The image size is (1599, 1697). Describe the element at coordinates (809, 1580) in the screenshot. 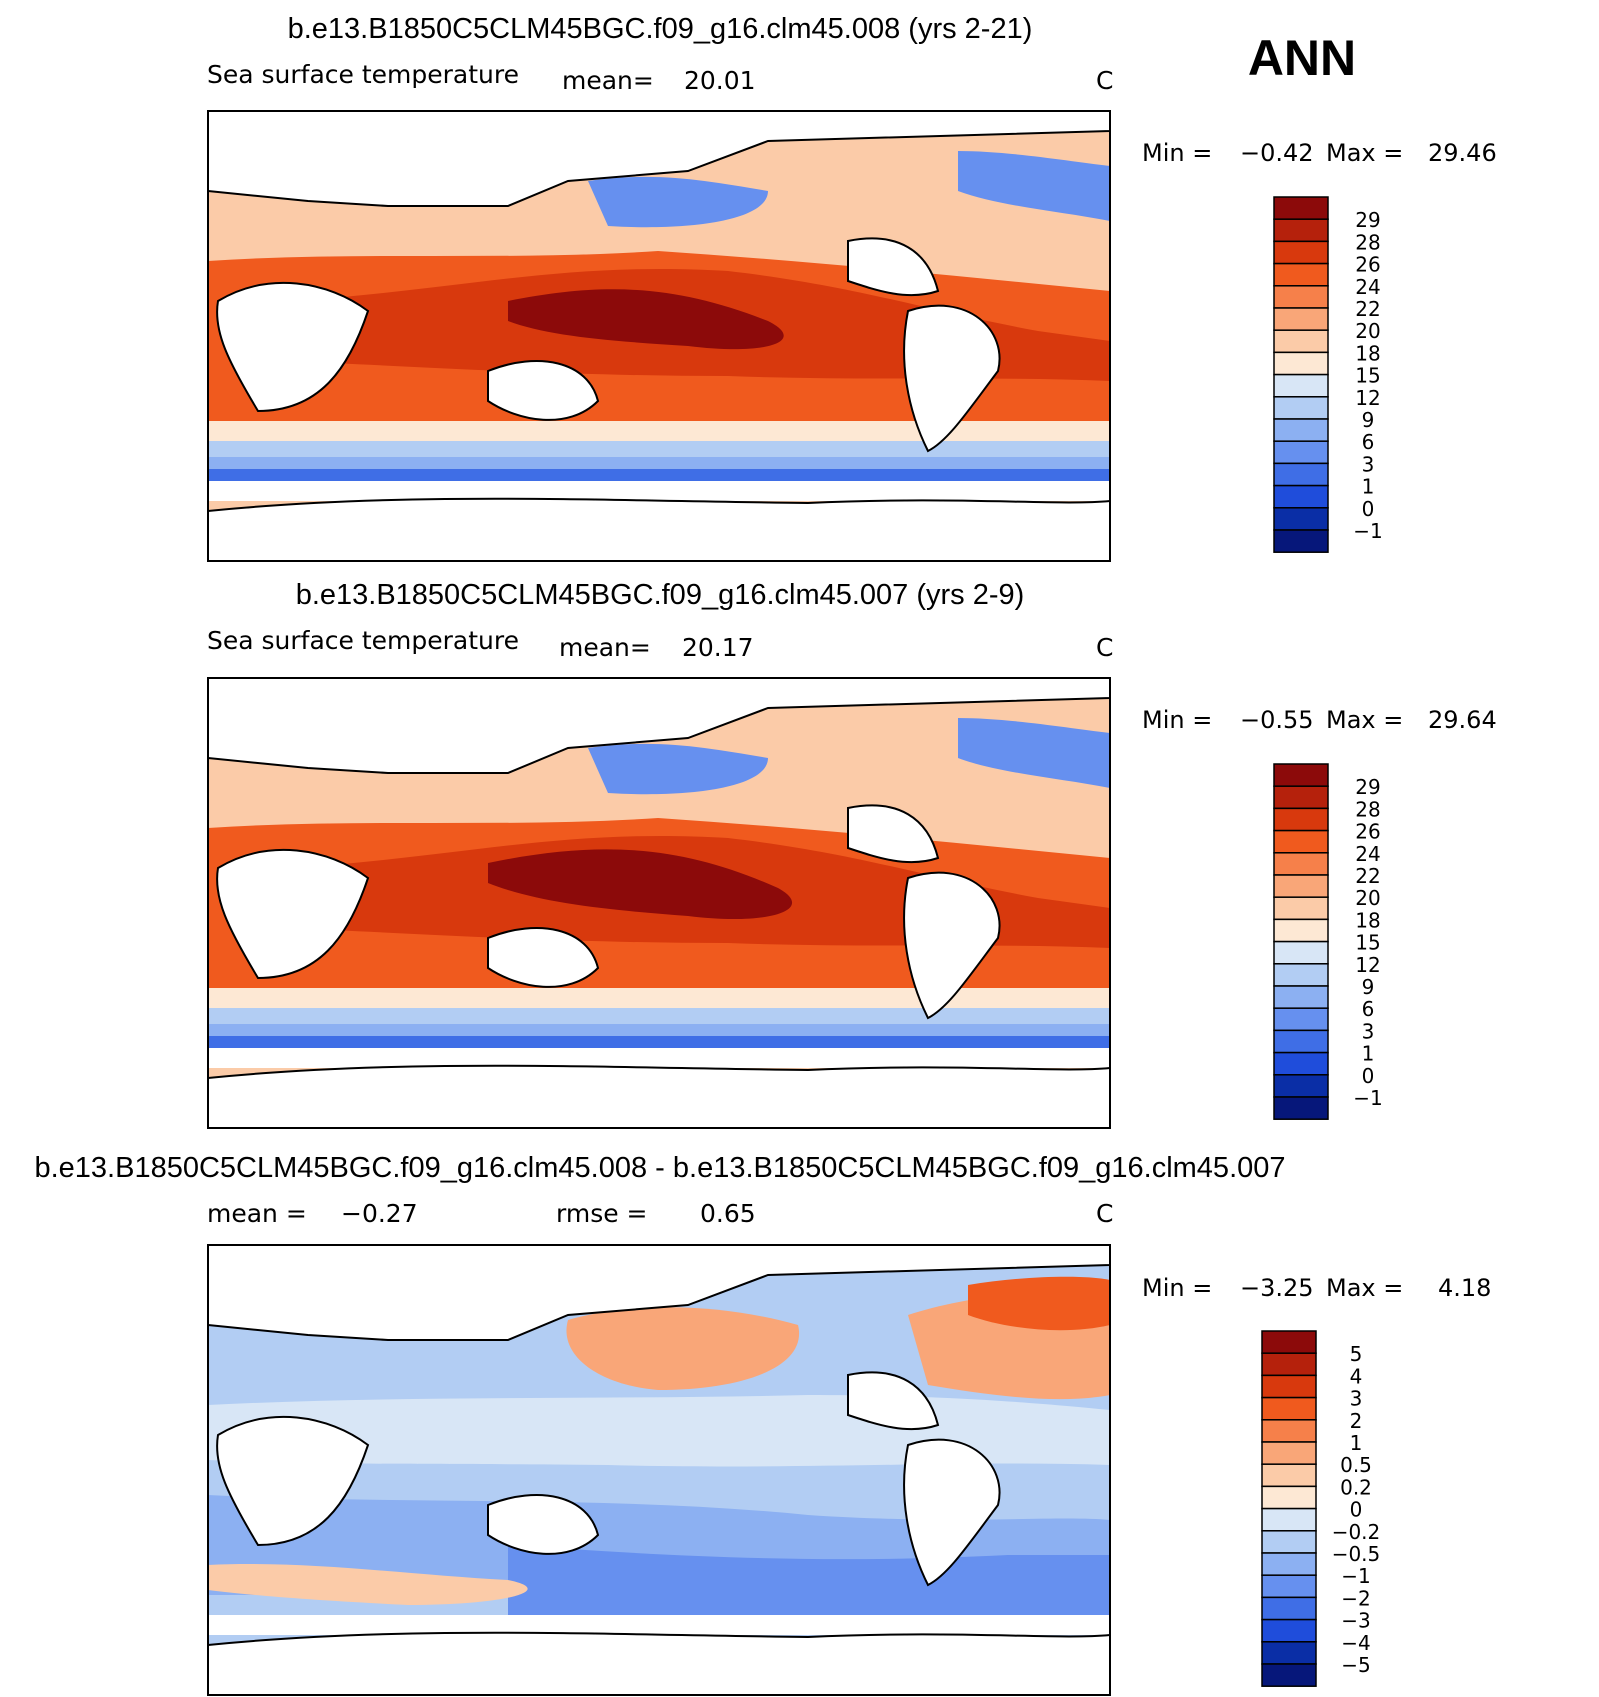

I see `diff-south-strong` at that location.